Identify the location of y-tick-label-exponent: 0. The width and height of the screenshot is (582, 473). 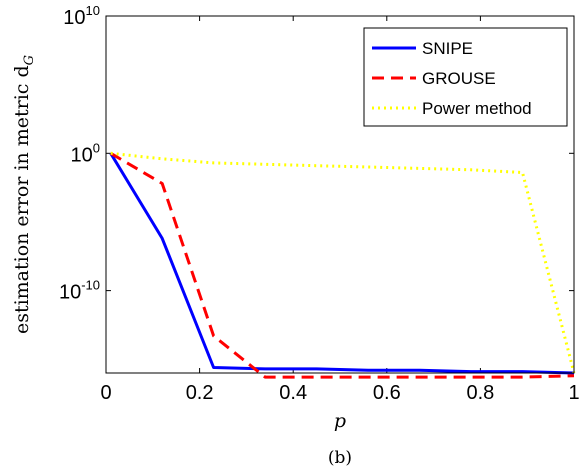
(96, 147).